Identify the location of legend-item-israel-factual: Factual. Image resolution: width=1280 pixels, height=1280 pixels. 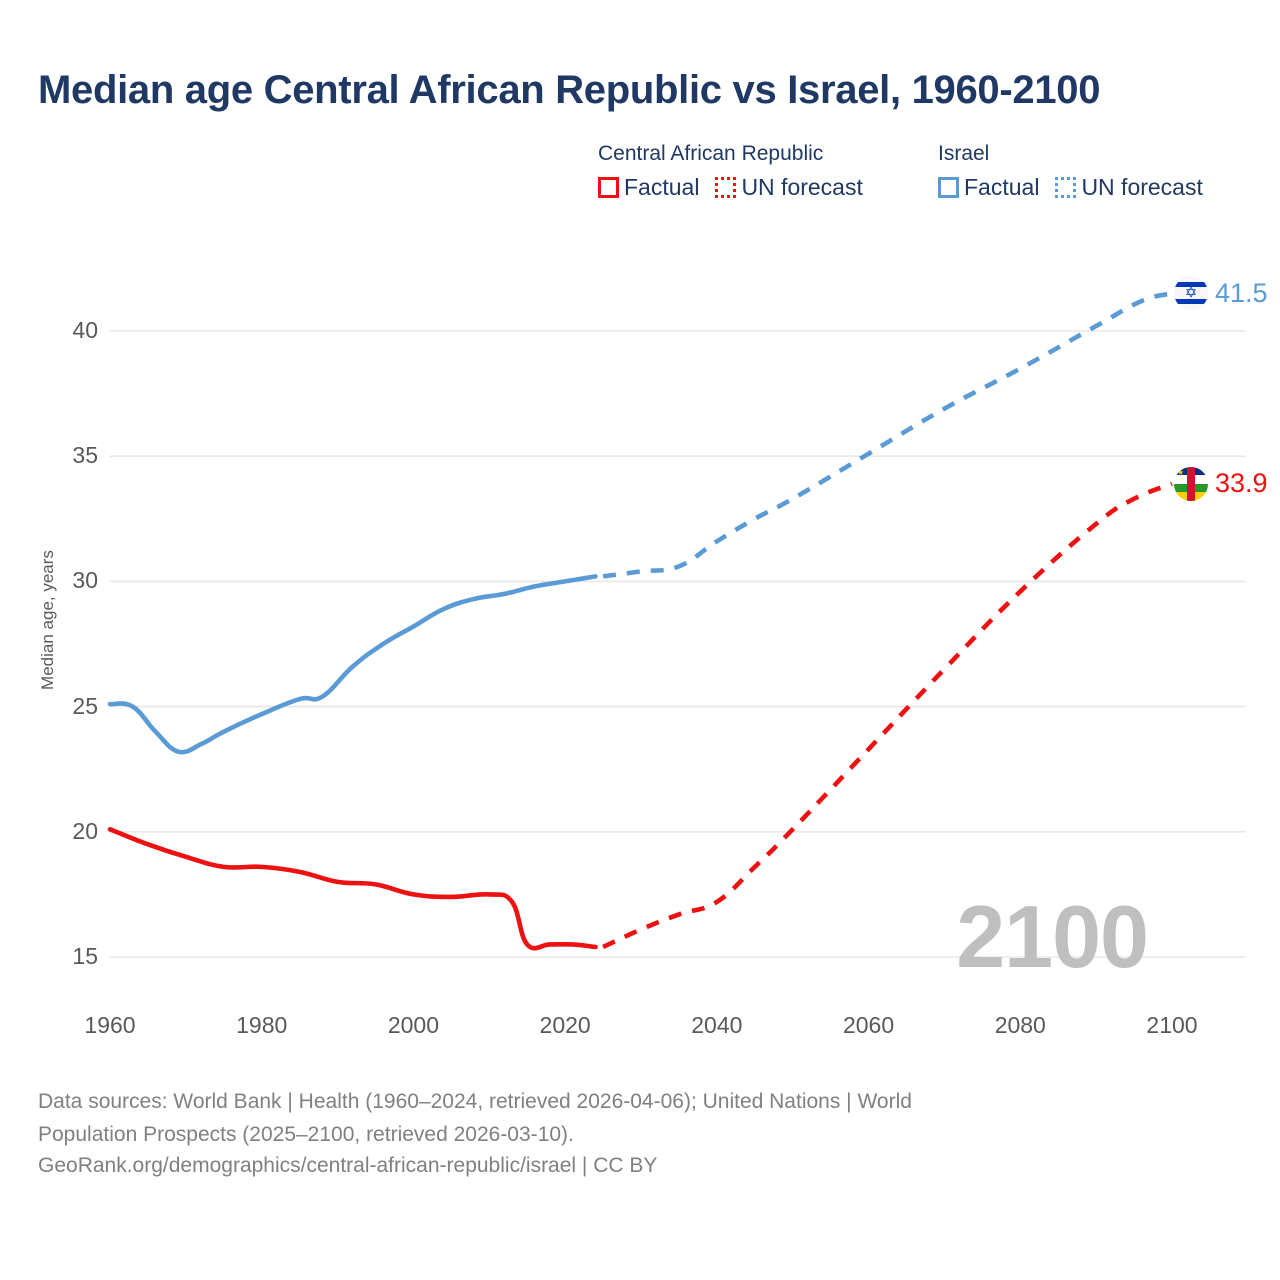
(988, 187).